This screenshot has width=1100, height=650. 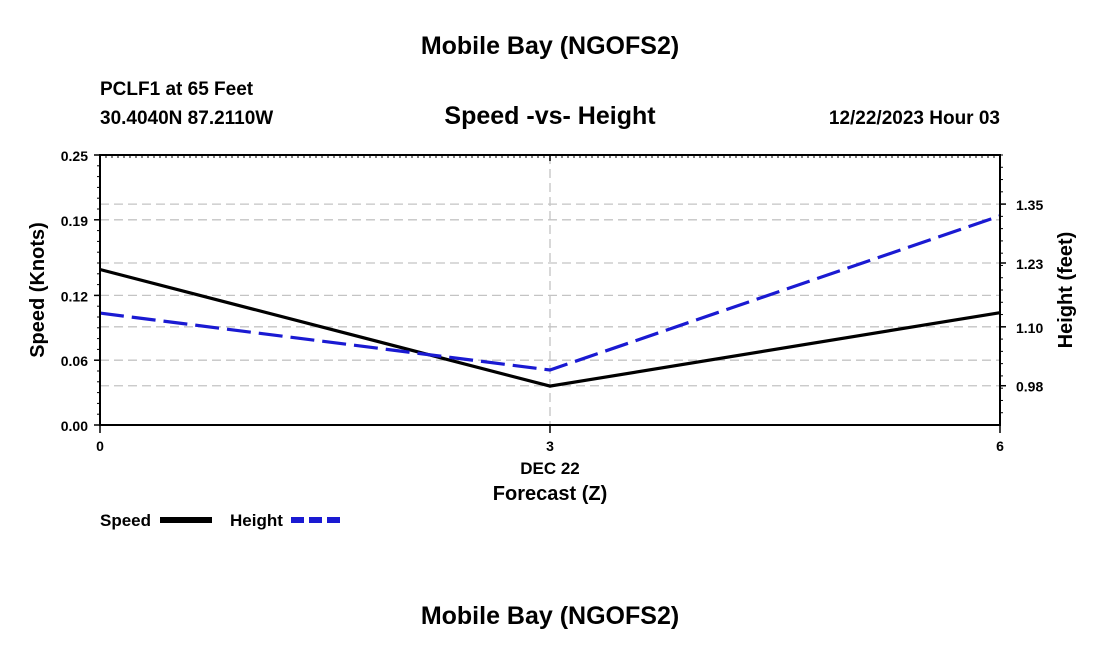 I want to click on y-right-tick-label: 0.98, so click(x=1029, y=387).